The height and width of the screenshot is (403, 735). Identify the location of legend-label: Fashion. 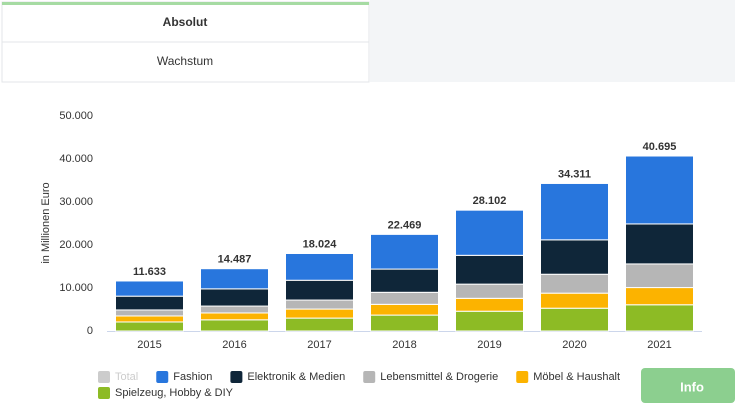
(192, 377).